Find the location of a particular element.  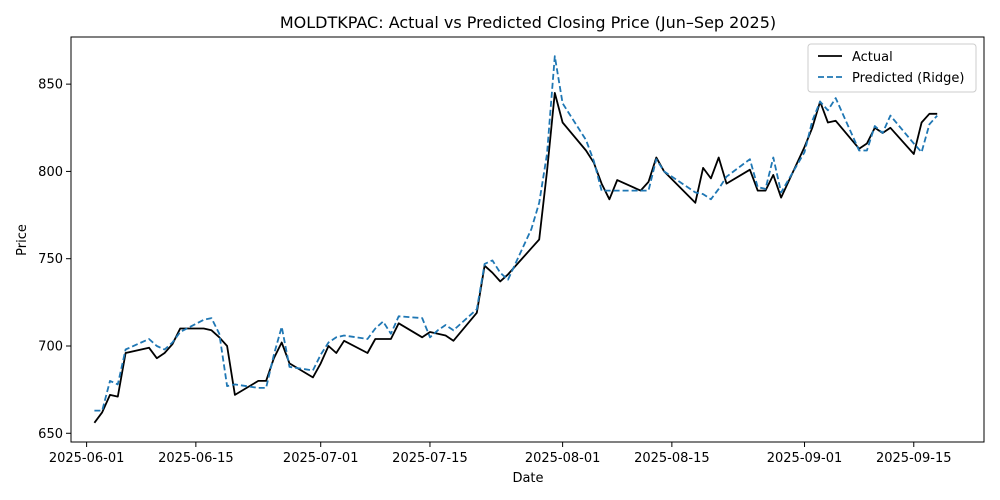

y-axis: 650 700 750 800 850 is located at coordinates (54, 260).